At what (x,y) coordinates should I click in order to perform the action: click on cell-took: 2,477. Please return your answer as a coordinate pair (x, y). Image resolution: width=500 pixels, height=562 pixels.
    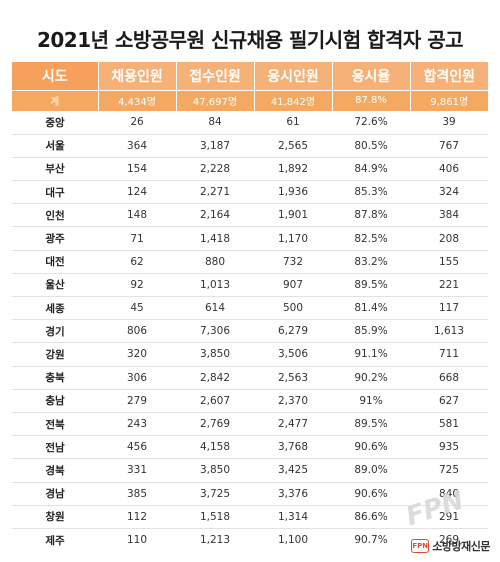
    Looking at the image, I should click on (293, 424).